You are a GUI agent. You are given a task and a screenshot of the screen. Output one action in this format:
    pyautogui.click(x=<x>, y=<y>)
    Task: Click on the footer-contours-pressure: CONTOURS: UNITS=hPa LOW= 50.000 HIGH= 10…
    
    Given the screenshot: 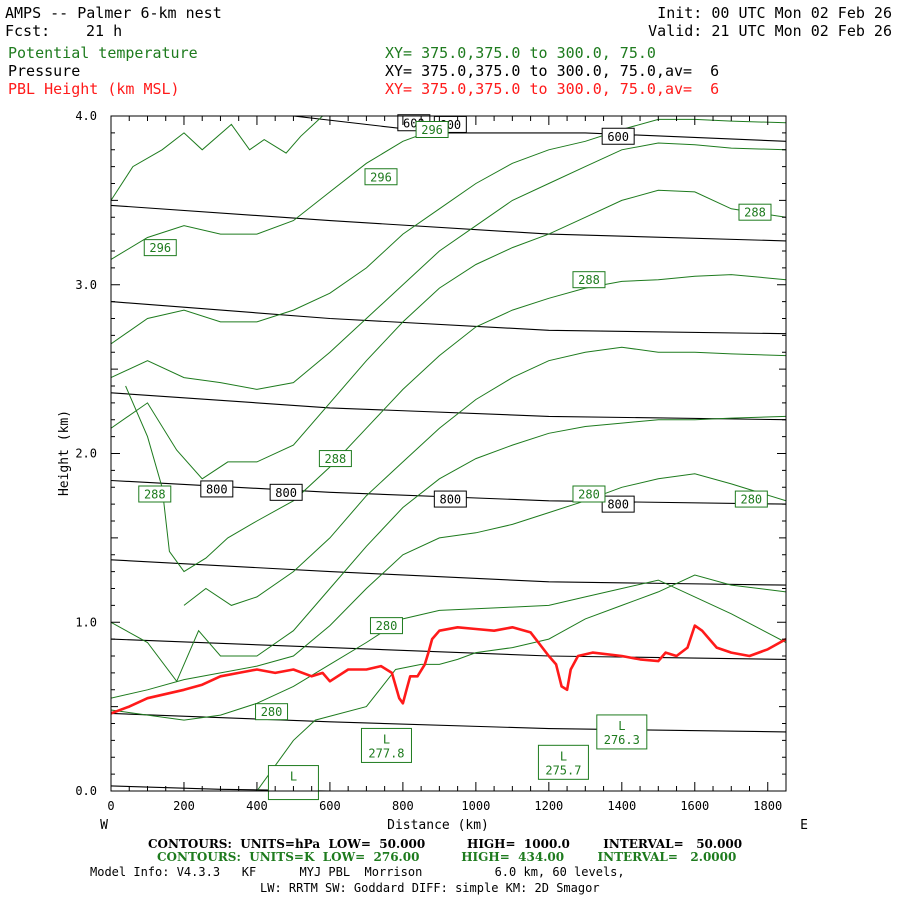 What is the action you would take?
    pyautogui.click(x=445, y=844)
    